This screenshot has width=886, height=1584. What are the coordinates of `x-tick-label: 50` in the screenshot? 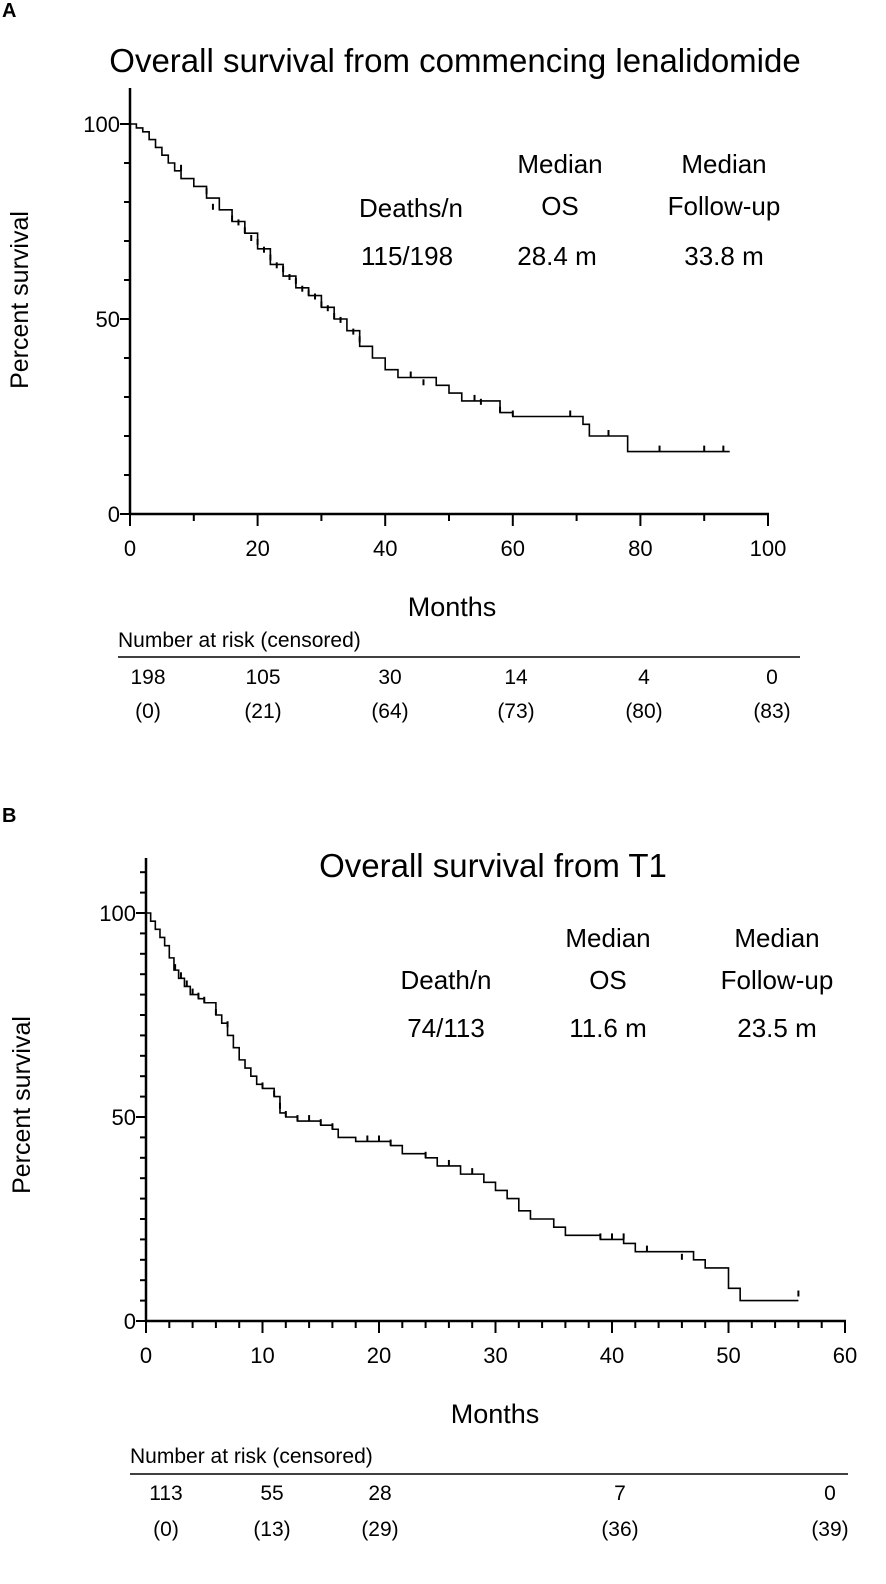 It's located at (728, 1355).